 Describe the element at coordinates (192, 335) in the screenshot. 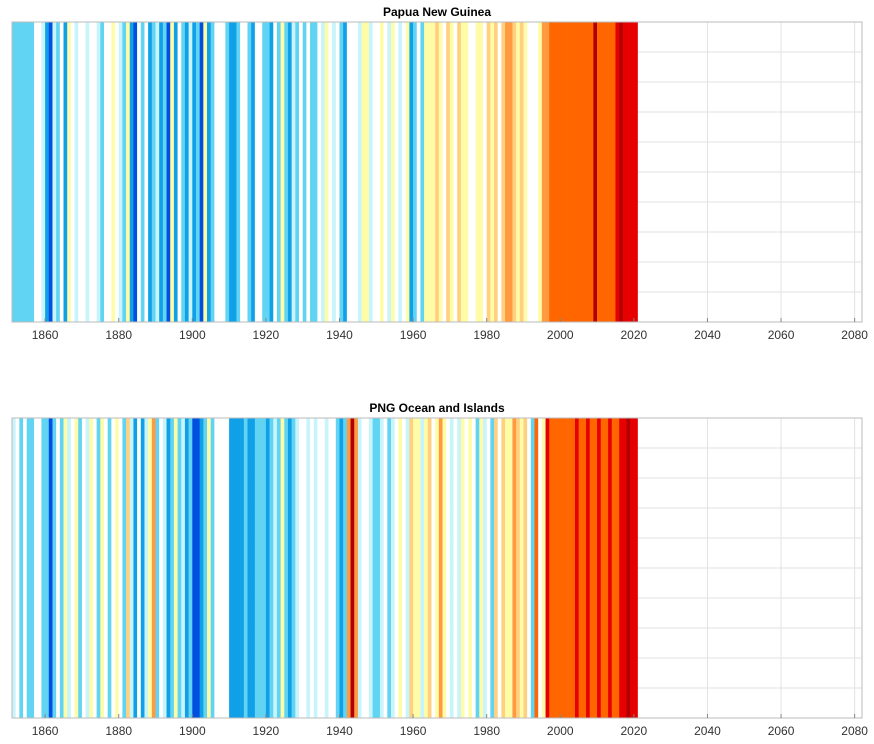

I see `x-tick-label: 1900` at that location.